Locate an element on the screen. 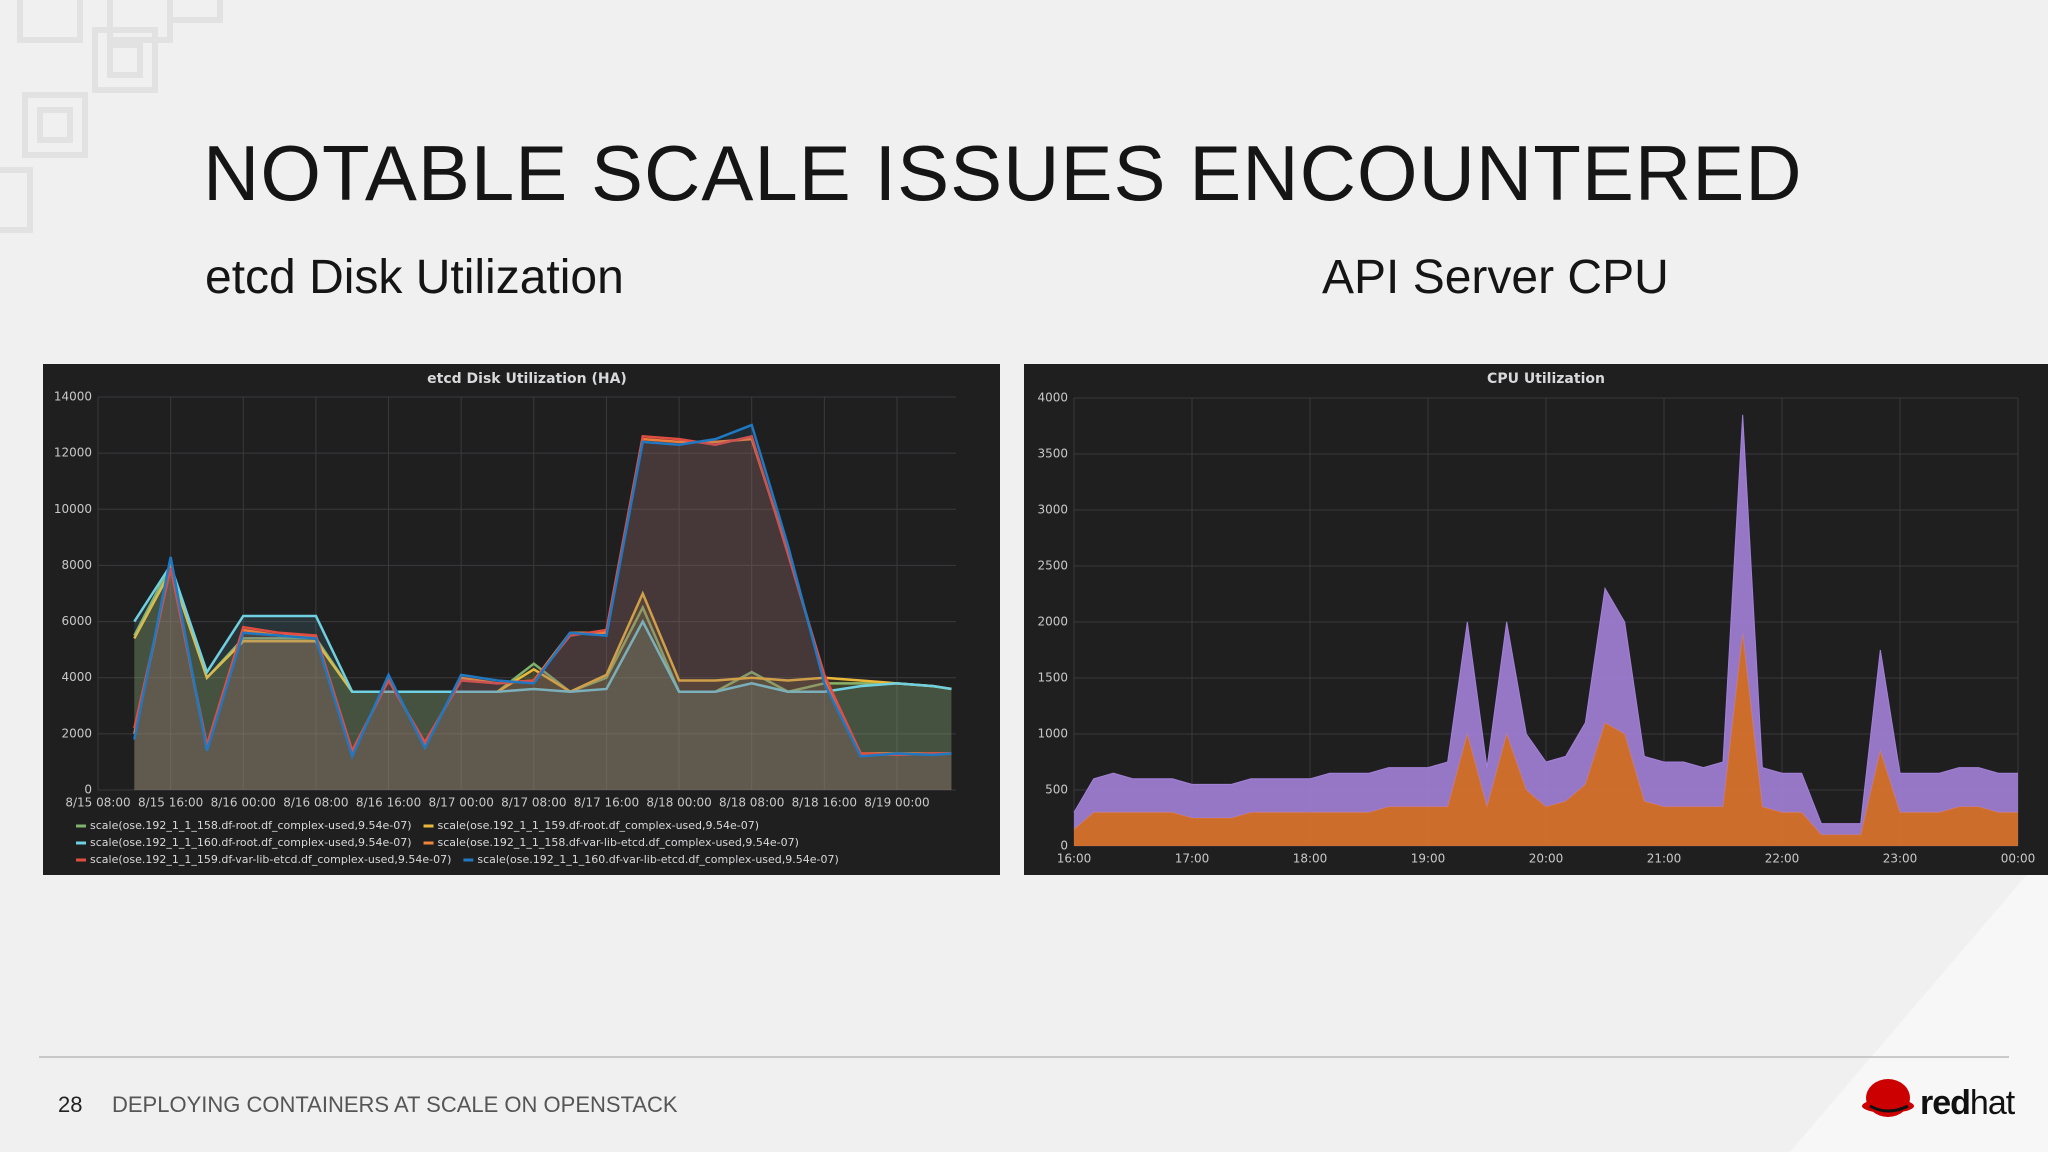  x-tick-label: 8/19 00:00 is located at coordinates (896, 803).